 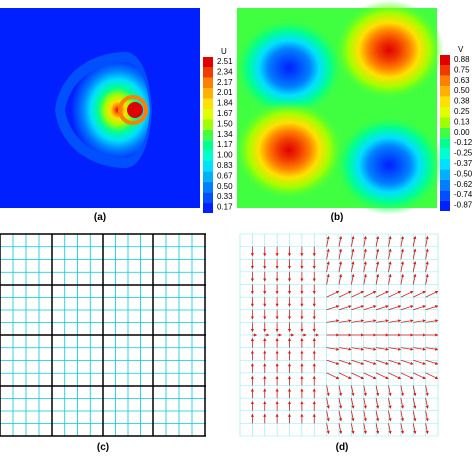 I want to click on colorbar-tick-label: 0.17, so click(x=225, y=207).